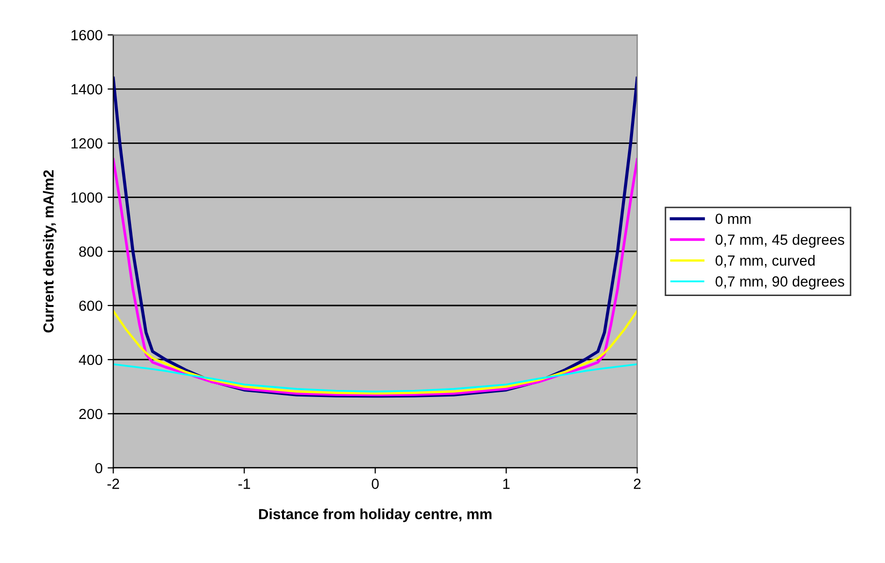 The width and height of the screenshot is (885, 563). What do you see at coordinates (90, 360) in the screenshot?
I see `y-tick-label: 400` at bounding box center [90, 360].